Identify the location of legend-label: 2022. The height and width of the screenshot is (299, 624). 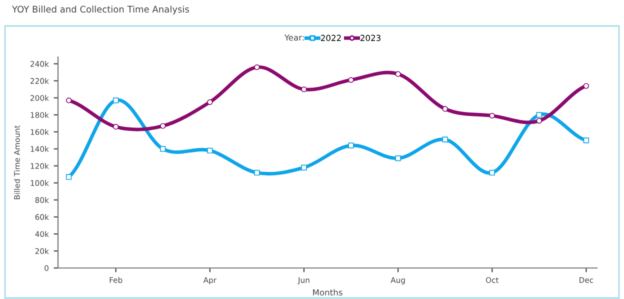
(330, 38).